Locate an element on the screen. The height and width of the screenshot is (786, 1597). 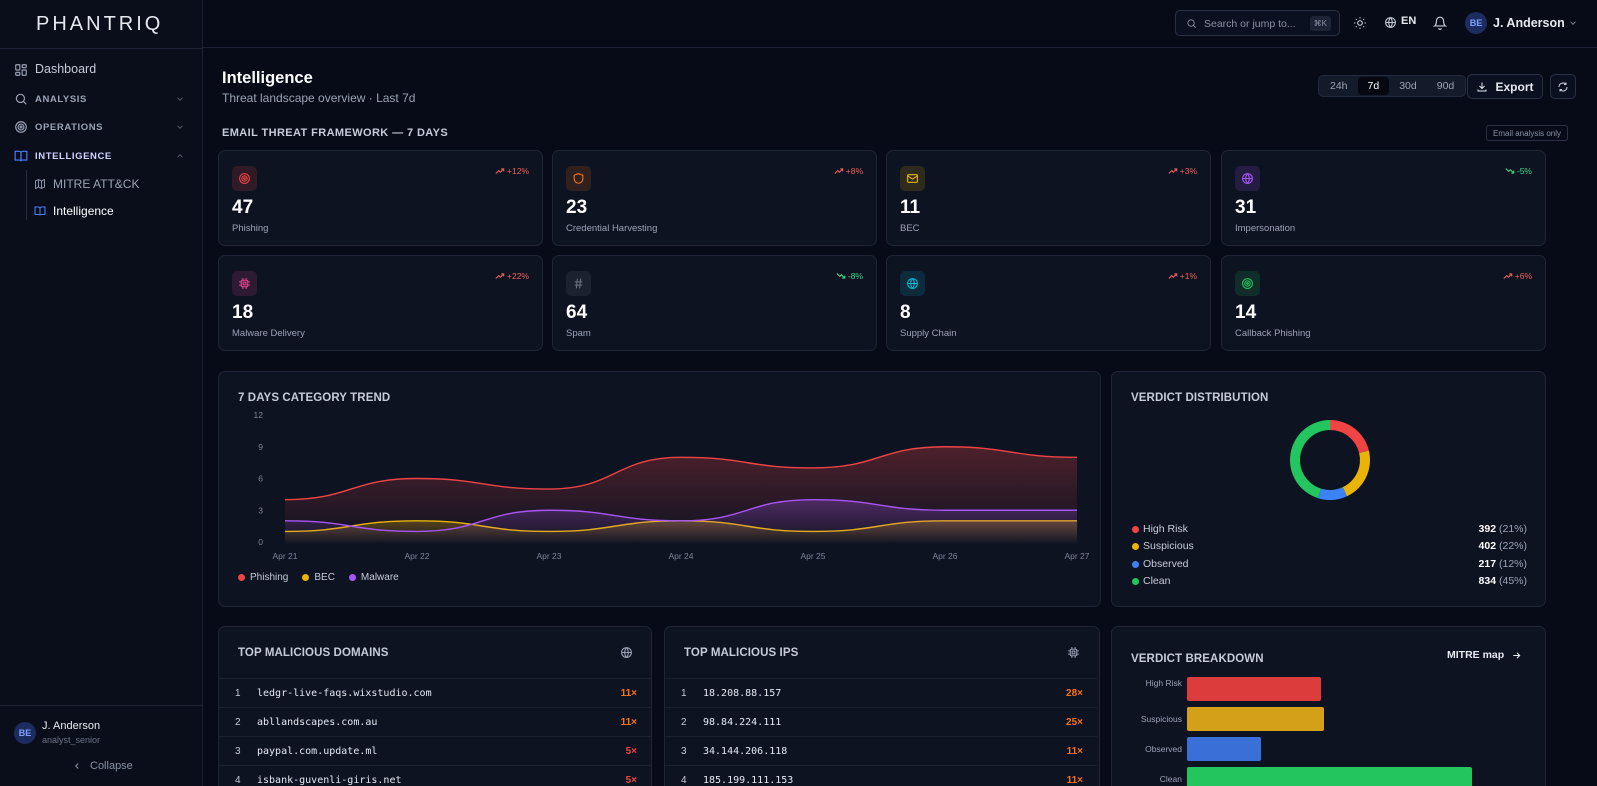
sidebar-item-mitre-attack: MITRE ATT&CK is located at coordinates (103, 184).